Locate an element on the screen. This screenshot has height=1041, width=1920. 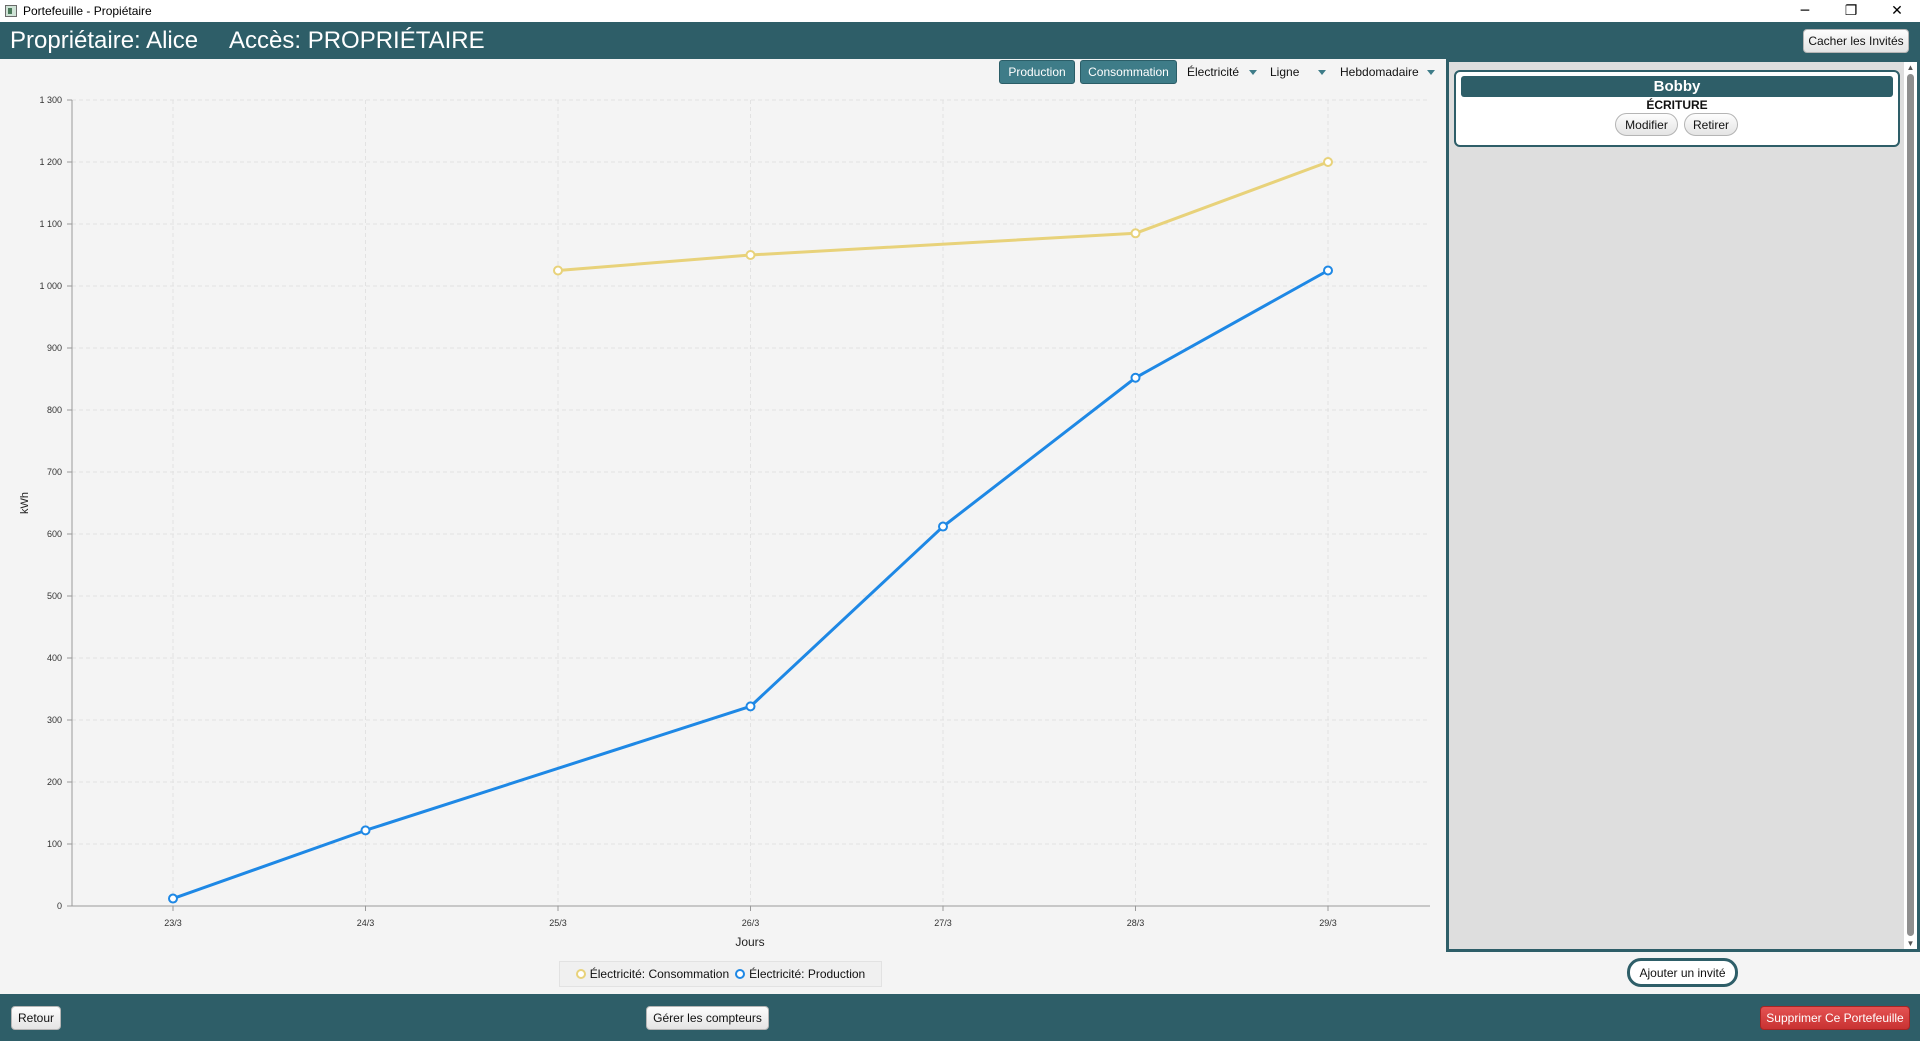
consumption-toggle: Consommation is located at coordinates (1128, 72).